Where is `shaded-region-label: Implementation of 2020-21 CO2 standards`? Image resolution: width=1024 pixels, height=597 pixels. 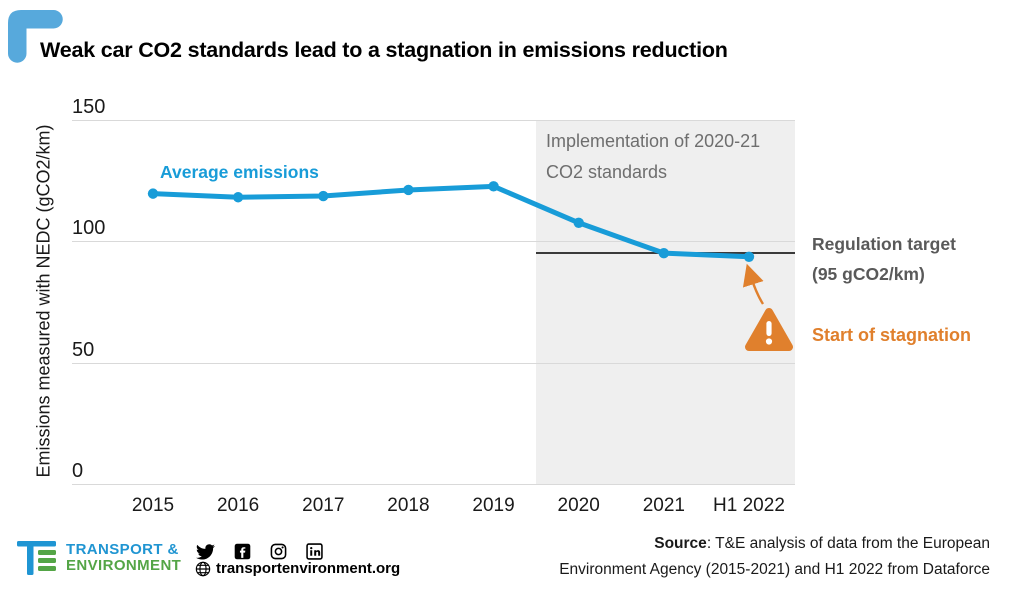 shaded-region-label: Implementation of 2020-21 CO2 standards is located at coordinates (653, 156).